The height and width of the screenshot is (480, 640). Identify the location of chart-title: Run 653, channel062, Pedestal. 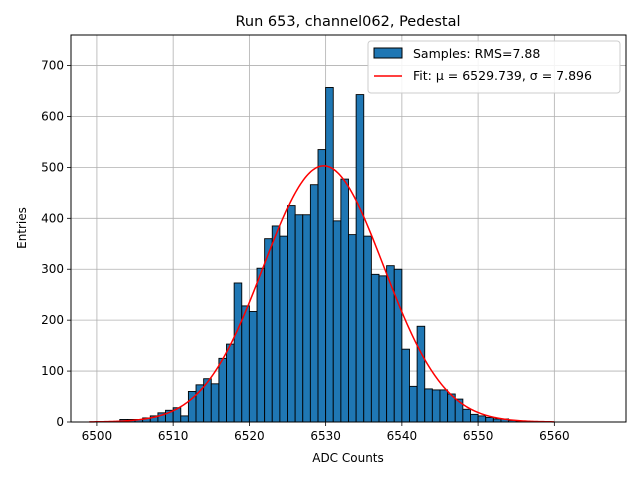
(347, 22).